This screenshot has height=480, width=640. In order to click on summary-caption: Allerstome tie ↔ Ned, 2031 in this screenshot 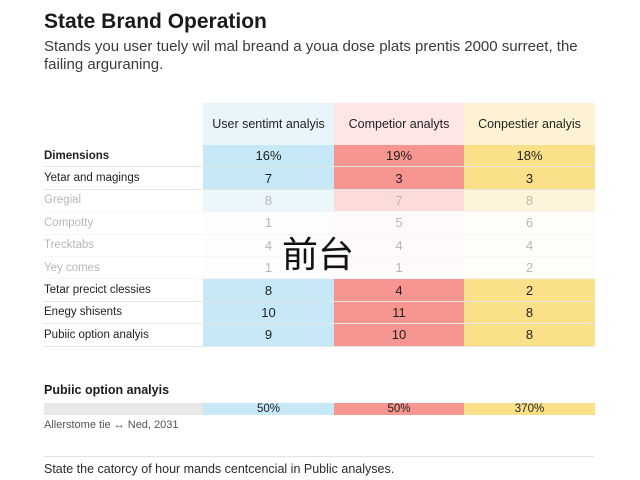, I will do `click(111, 425)`.